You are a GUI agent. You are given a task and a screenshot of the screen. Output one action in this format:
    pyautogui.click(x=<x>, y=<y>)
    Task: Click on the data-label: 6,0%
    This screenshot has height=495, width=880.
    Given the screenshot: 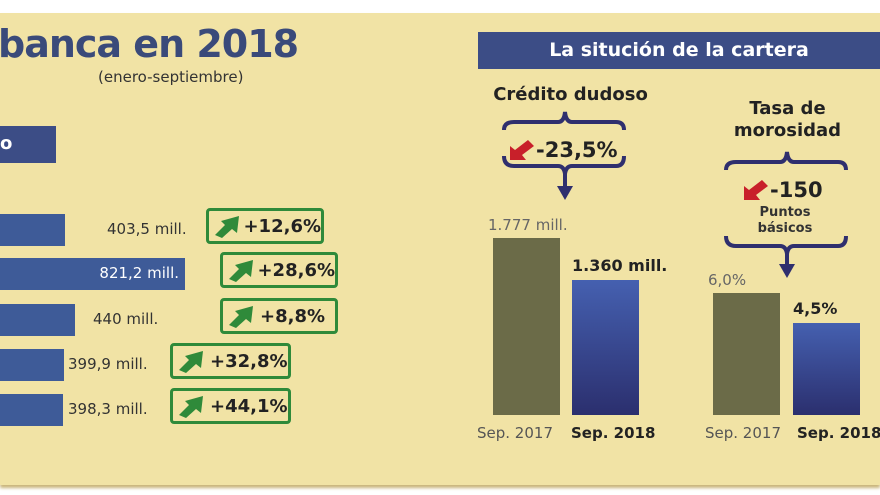 What is the action you would take?
    pyautogui.click(x=727, y=280)
    